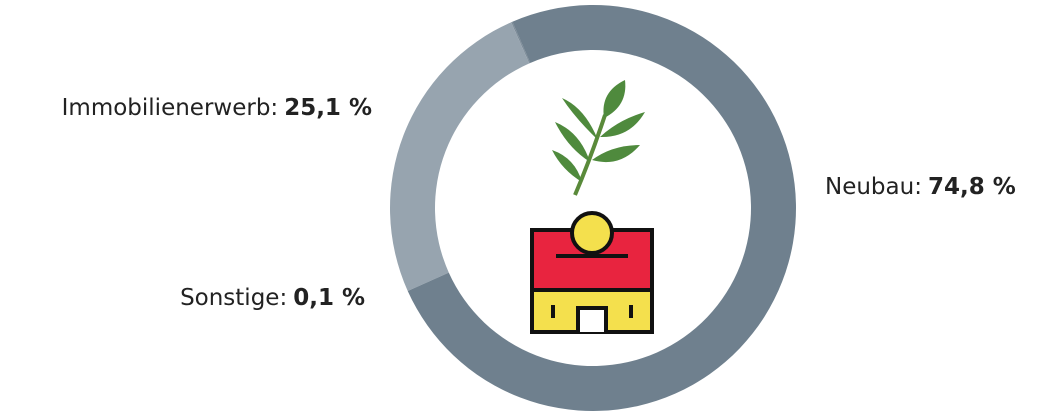  I want to click on segment-label: Immobilienerwerb: 25,1 %, so click(217, 108).